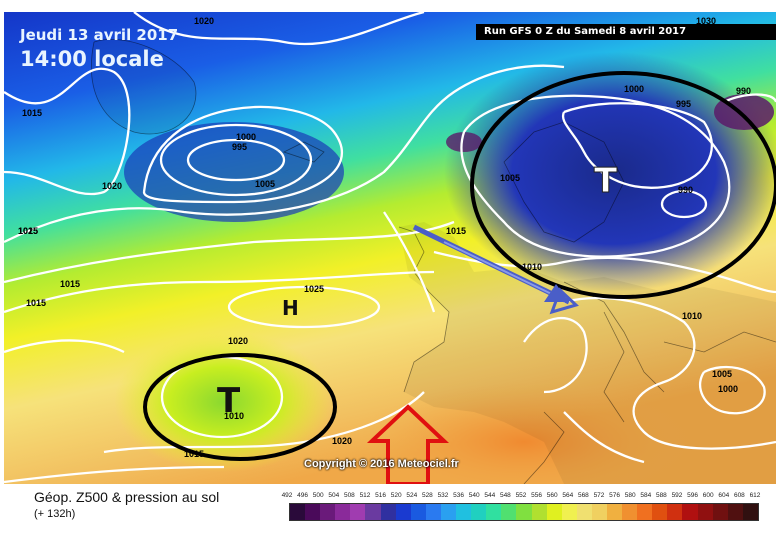 The width and height of the screenshot is (778, 535). What do you see at coordinates (661, 495) in the screenshot?
I see `legend-tick-label: 588` at bounding box center [661, 495].